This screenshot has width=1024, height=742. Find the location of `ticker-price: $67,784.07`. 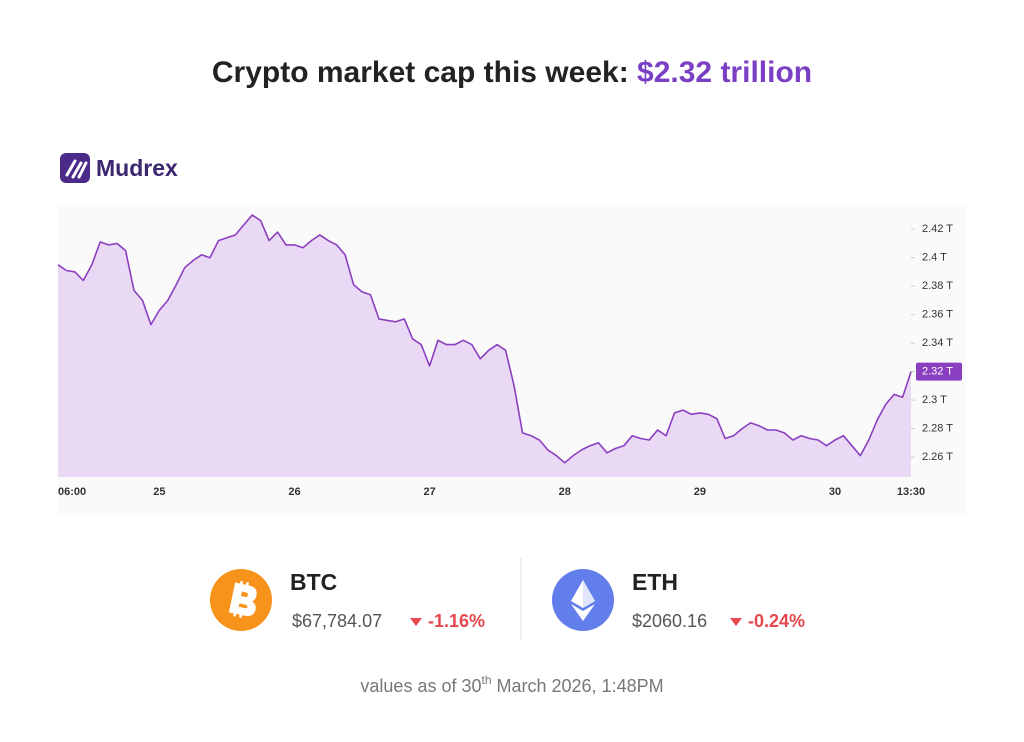

ticker-price: $67,784.07 is located at coordinates (337, 621).